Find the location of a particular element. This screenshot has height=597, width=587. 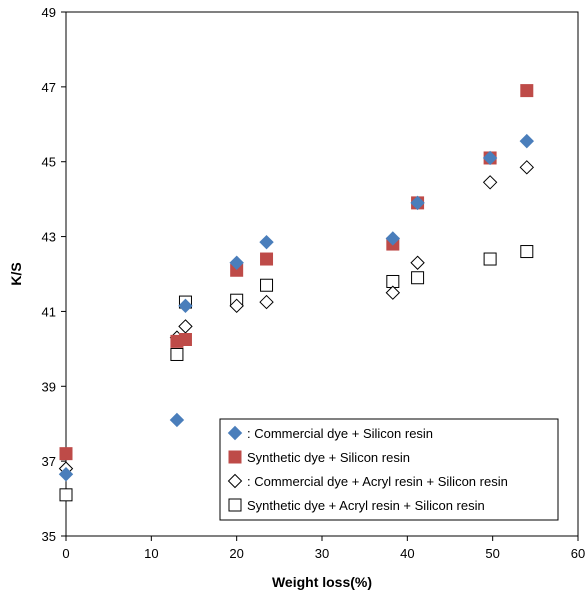

y-tick-label: 43 is located at coordinates (49, 237).